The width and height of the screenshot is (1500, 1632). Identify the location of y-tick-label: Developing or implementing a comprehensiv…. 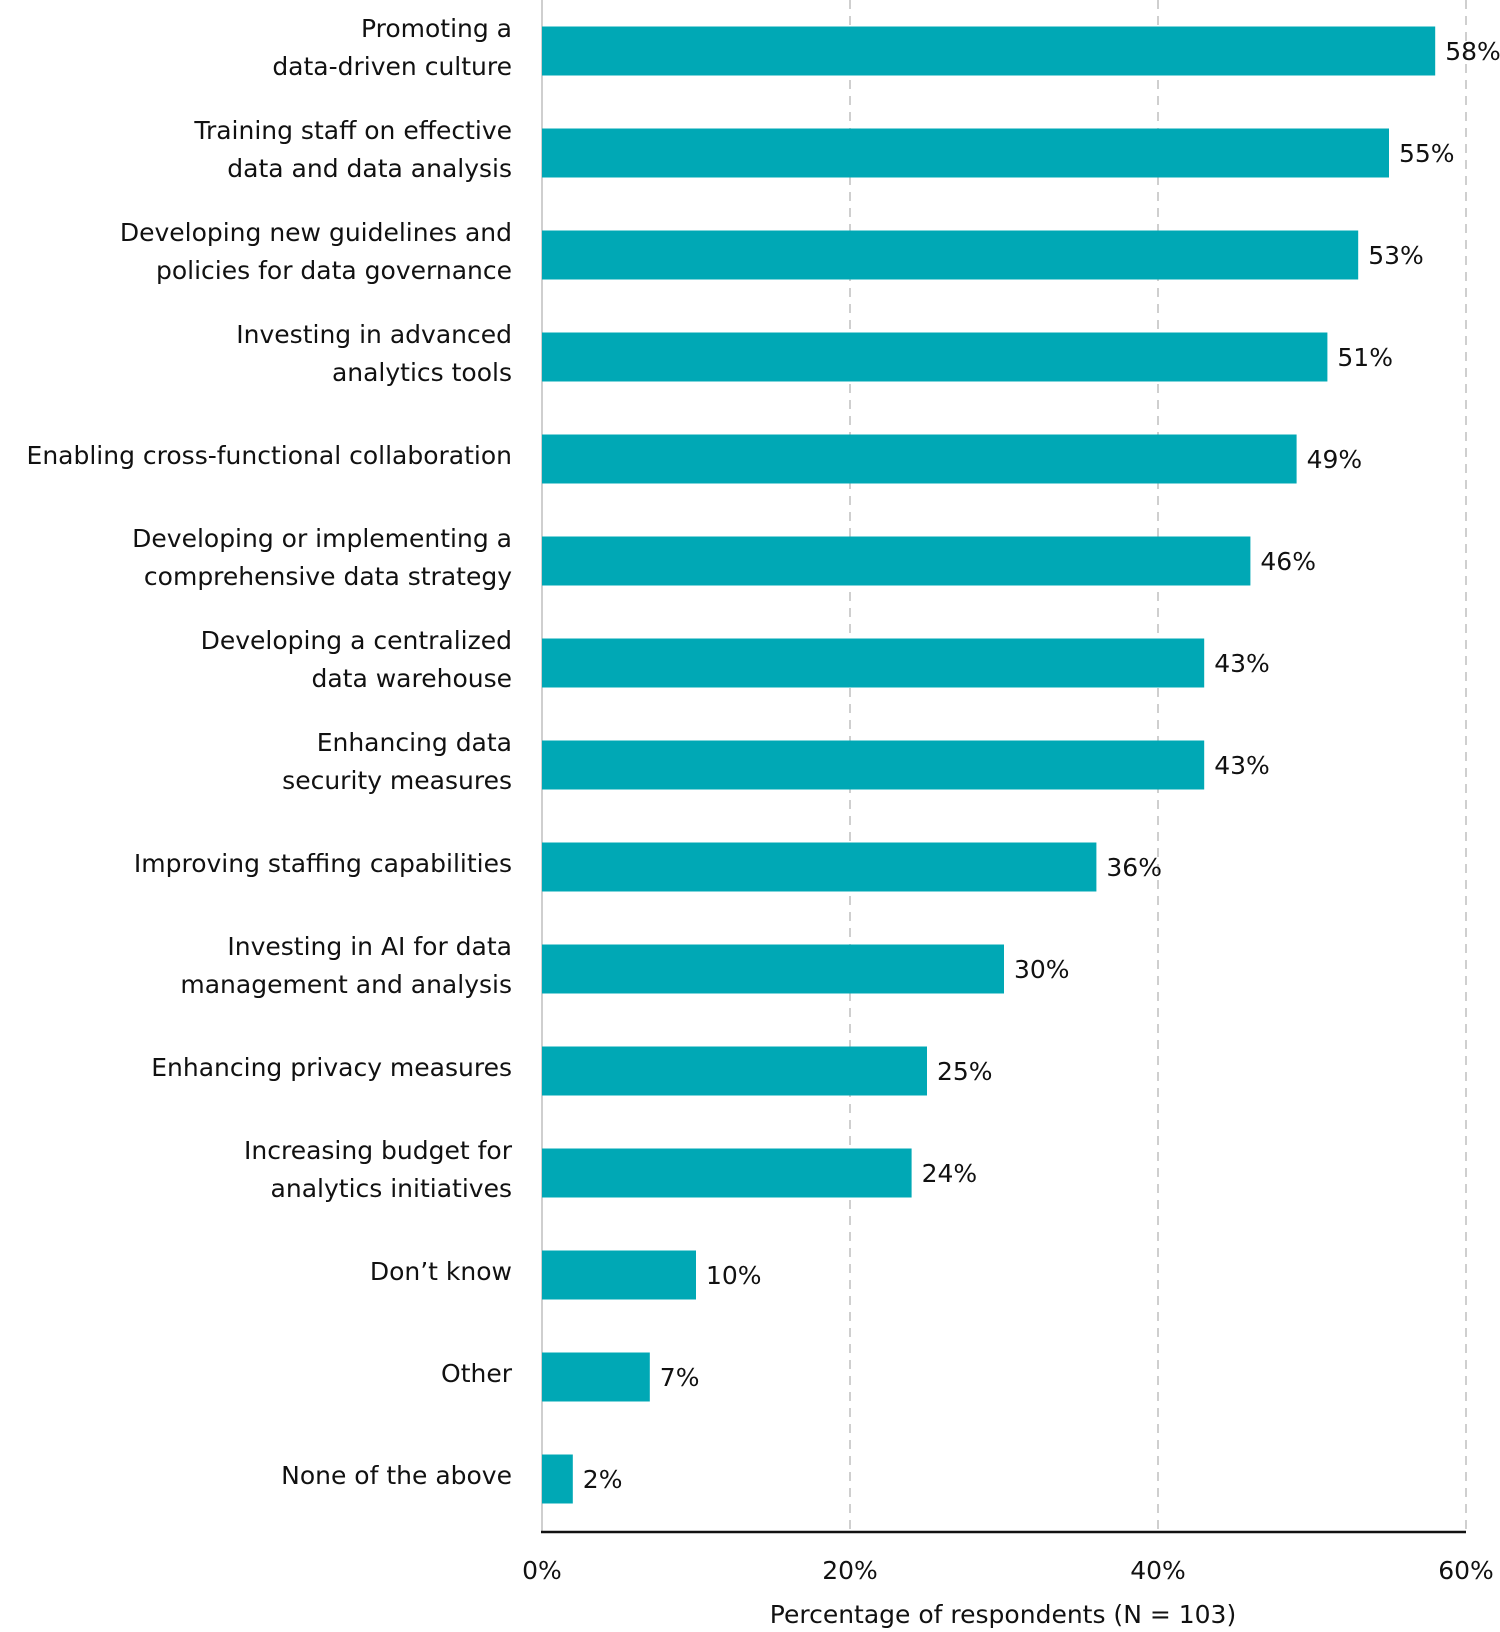
(322, 557).